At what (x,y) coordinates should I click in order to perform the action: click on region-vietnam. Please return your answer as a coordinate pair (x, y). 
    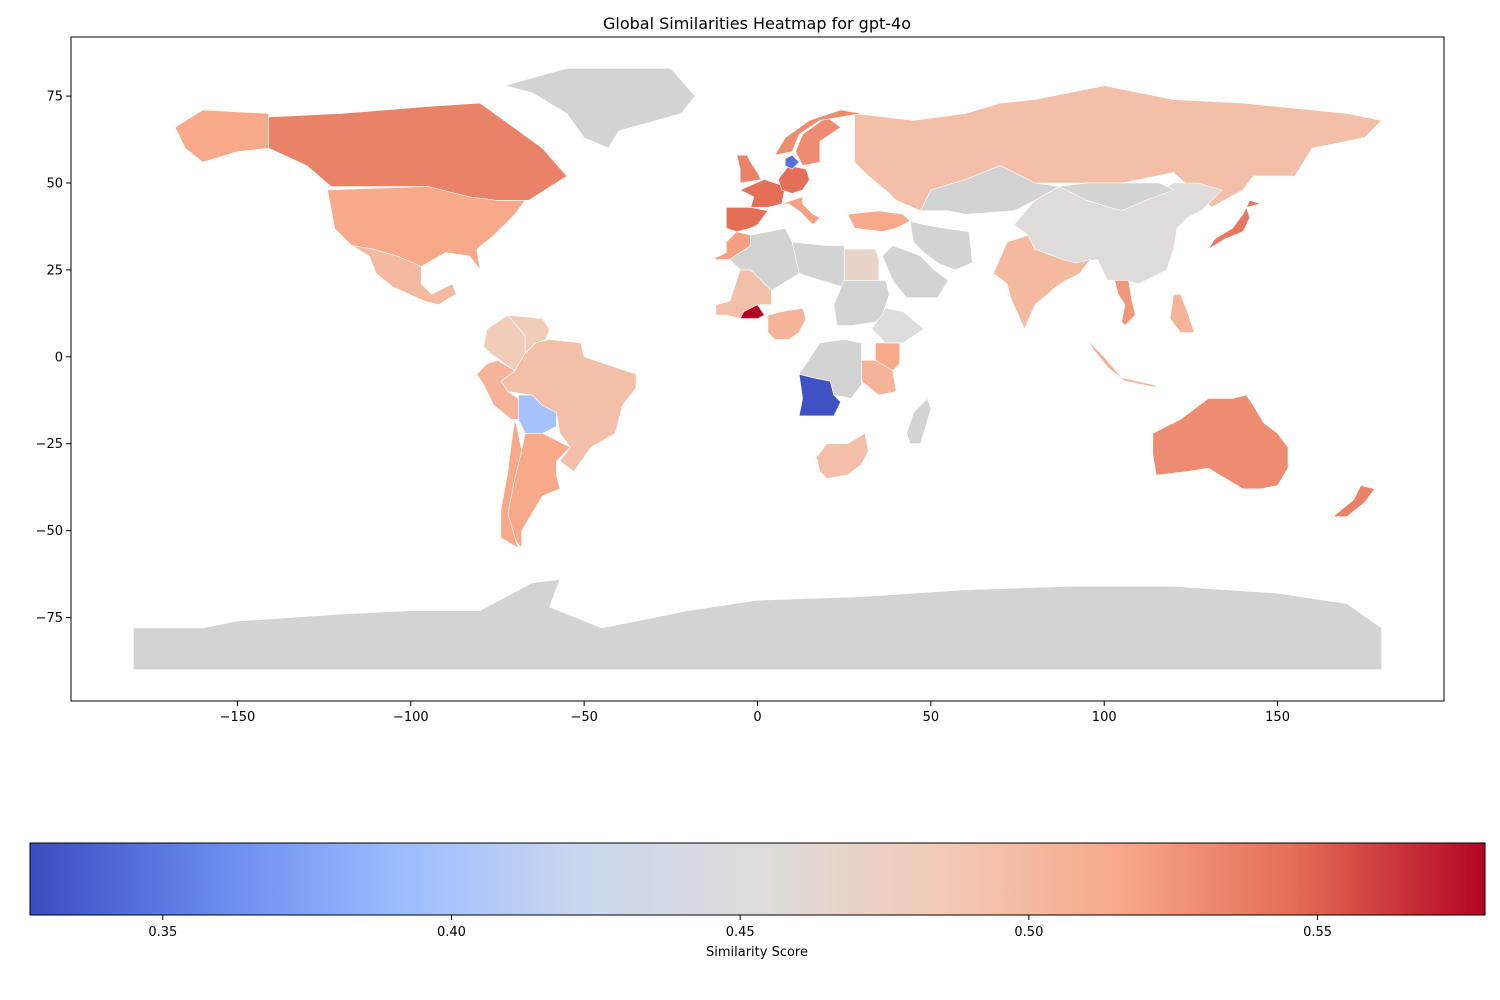
    Looking at the image, I should click on (1125, 303).